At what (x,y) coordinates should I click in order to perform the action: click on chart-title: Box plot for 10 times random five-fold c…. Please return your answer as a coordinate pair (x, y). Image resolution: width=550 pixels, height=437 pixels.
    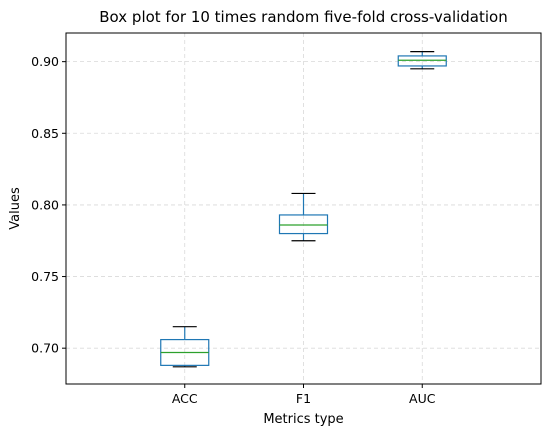
    Looking at the image, I should click on (303, 17).